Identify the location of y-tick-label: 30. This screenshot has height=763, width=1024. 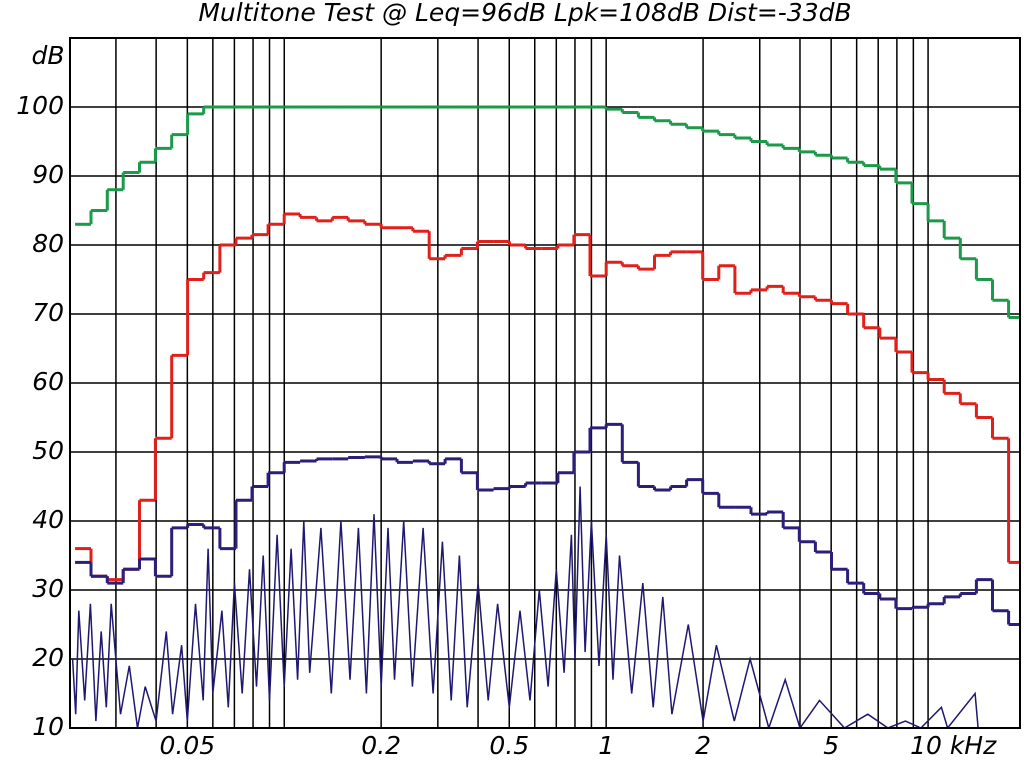
(48, 588).